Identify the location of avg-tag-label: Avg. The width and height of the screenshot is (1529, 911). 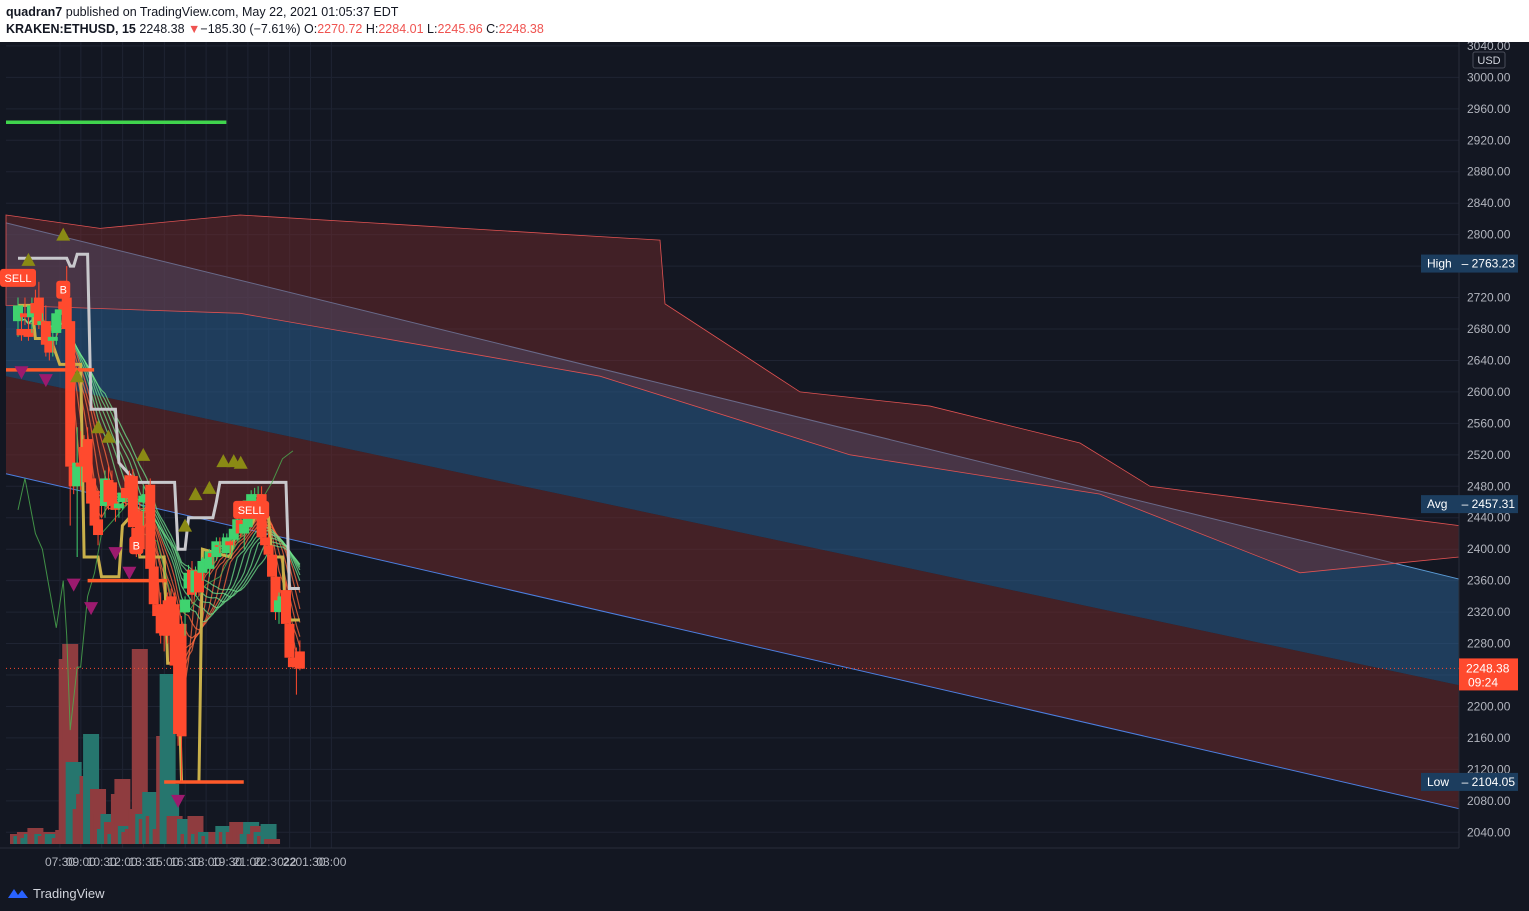
(1437, 504).